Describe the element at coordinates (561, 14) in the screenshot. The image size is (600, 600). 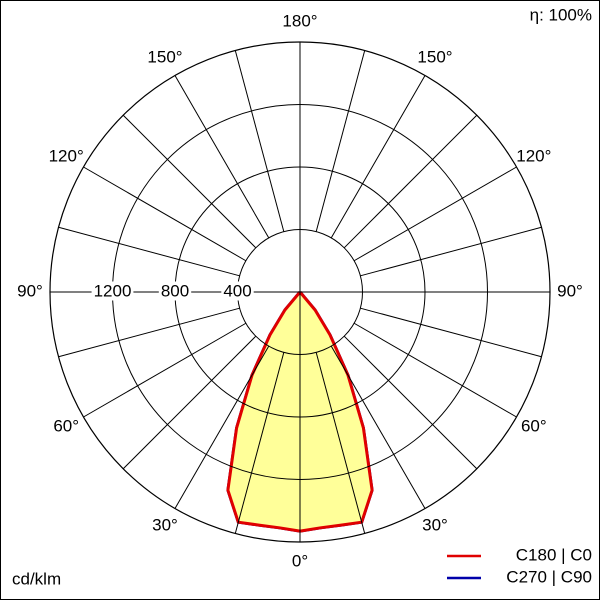
I see `efficiency-label: η: 100%` at that location.